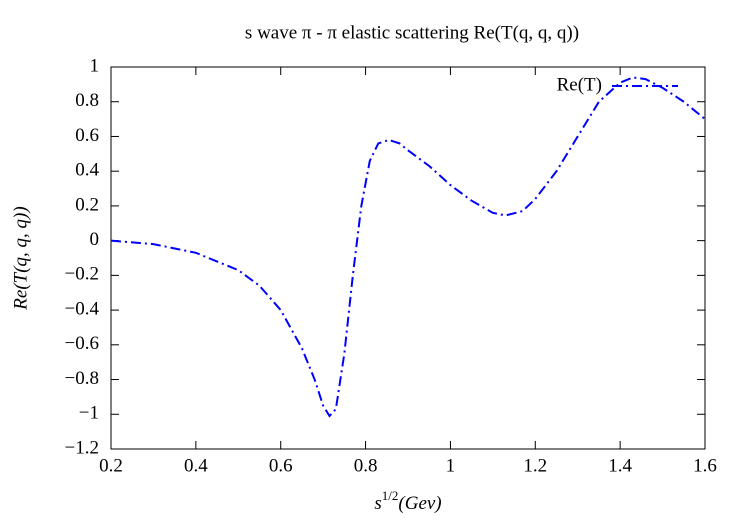  I want to click on x-tick-label: 1.4, so click(620, 465).